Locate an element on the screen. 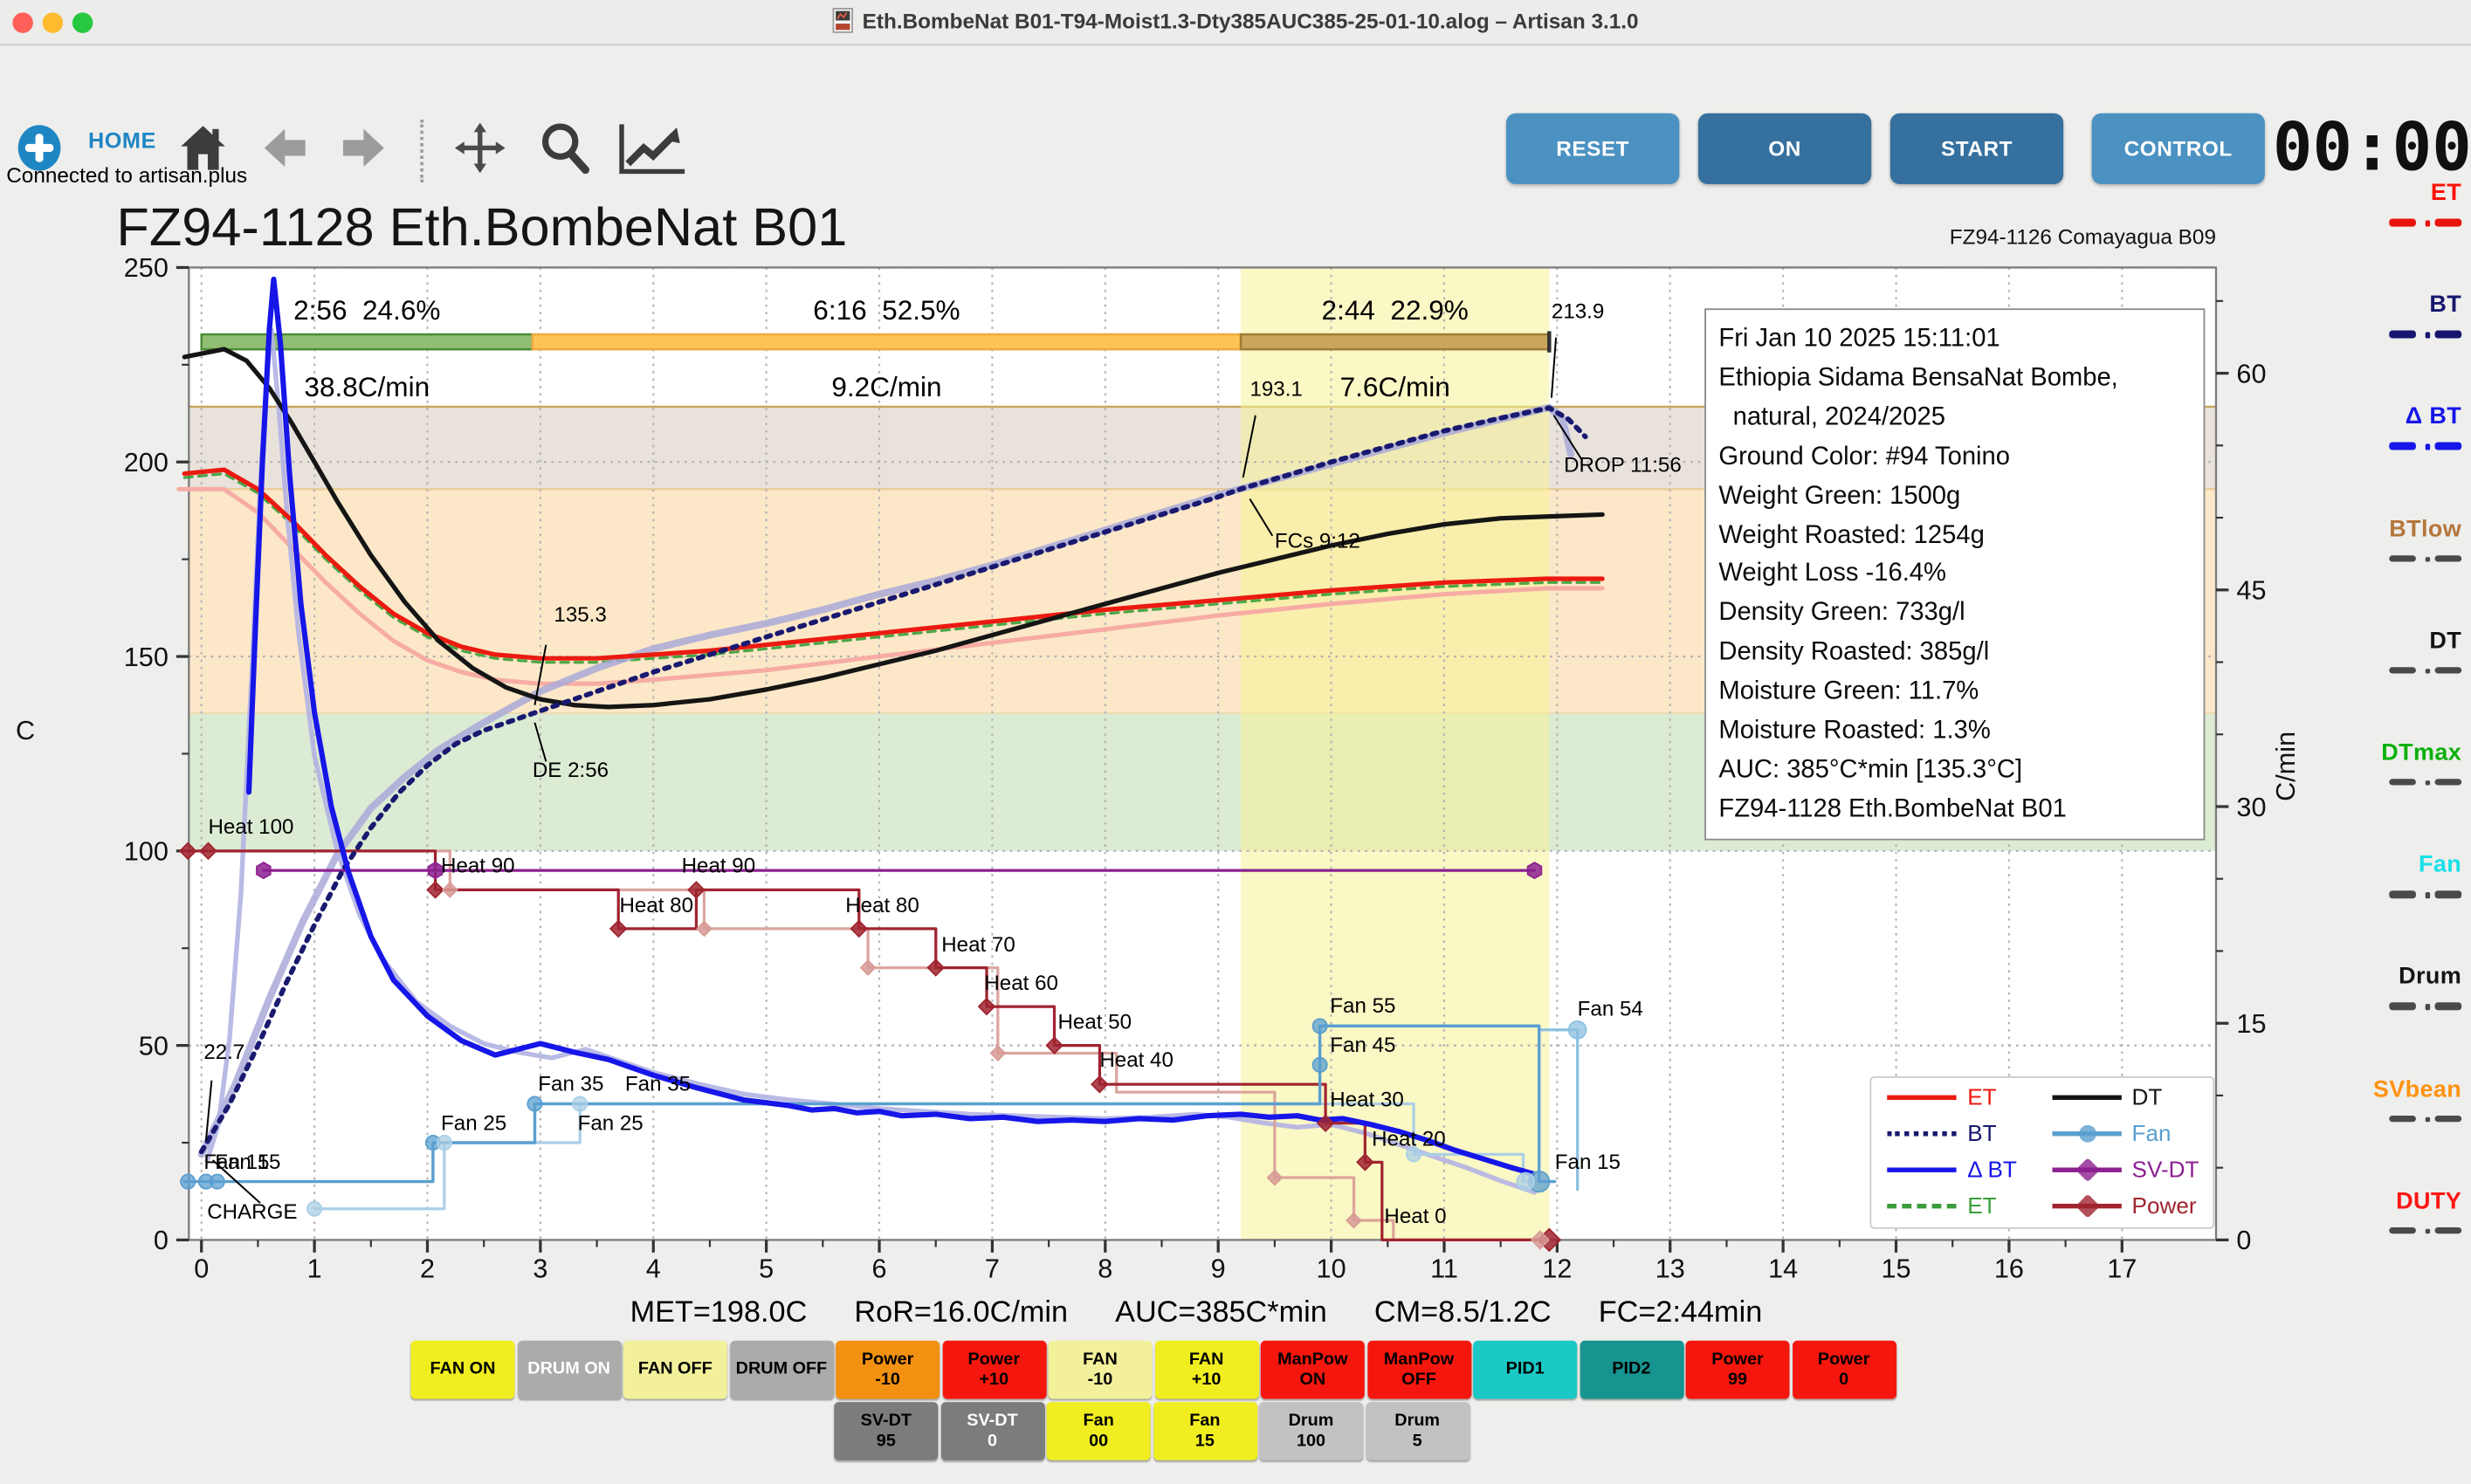 The width and height of the screenshot is (2471, 1484). legend-label: BT is located at coordinates (1982, 1135).